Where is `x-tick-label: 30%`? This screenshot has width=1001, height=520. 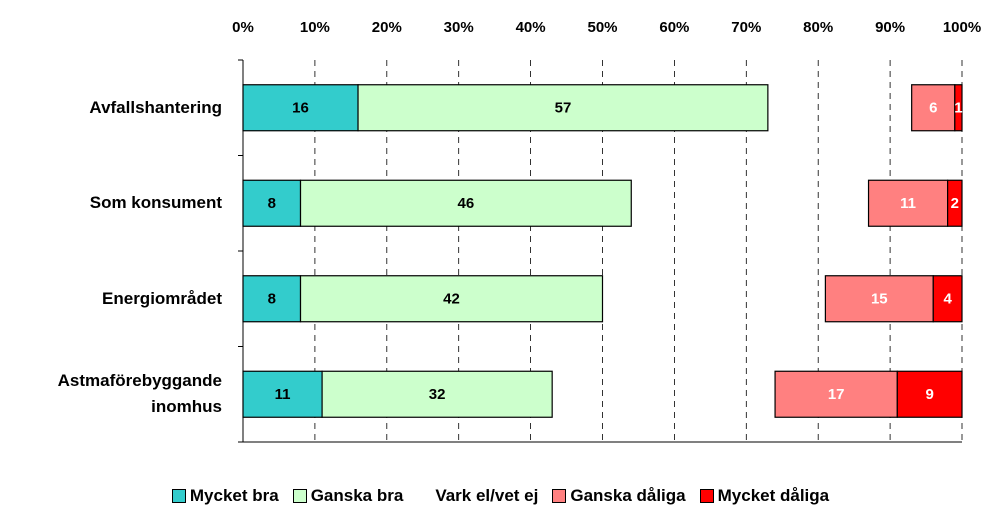
x-tick-label: 30% is located at coordinates (459, 27).